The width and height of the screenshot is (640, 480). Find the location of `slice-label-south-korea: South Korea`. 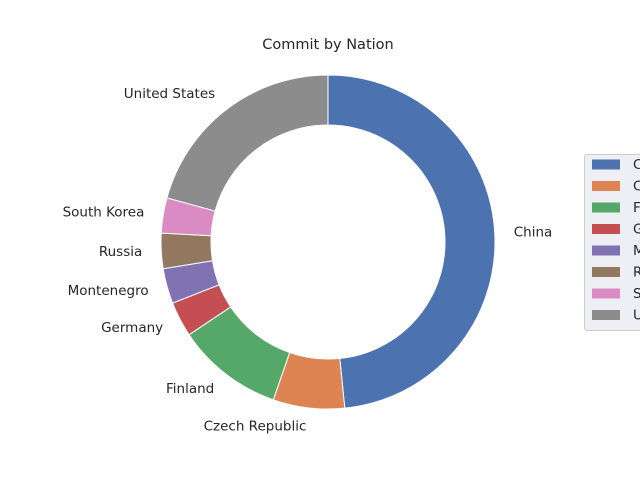

slice-label-south-korea: South Korea is located at coordinates (104, 212).